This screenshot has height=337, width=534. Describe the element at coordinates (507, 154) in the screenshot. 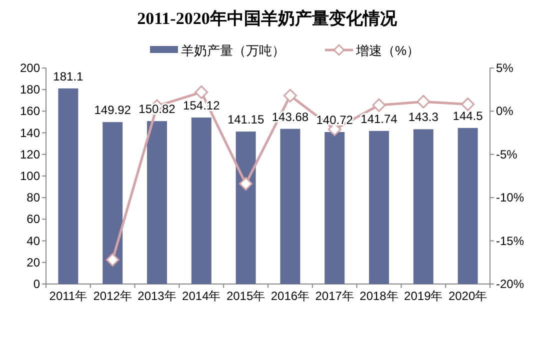

I see `y2-tick-label: -5%` at that location.